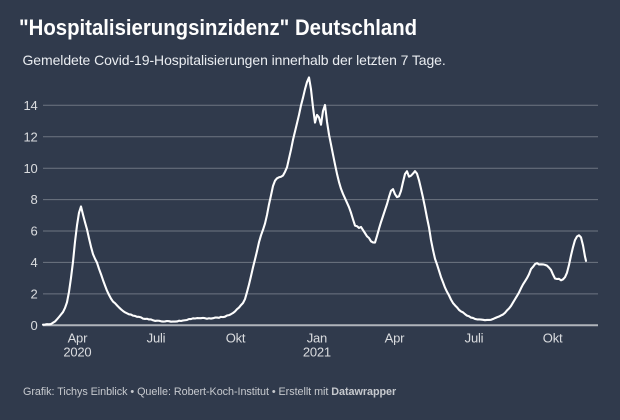  What do you see at coordinates (33, 262) in the screenshot?
I see `svg-text: 4` at bounding box center [33, 262].